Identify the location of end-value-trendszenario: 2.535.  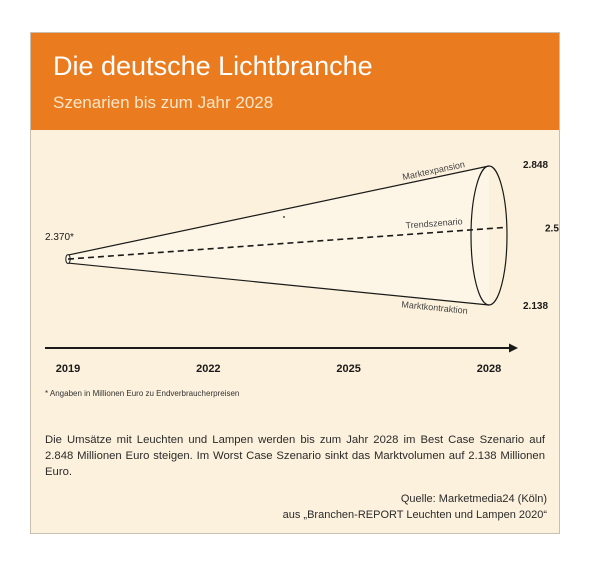
(552, 228).